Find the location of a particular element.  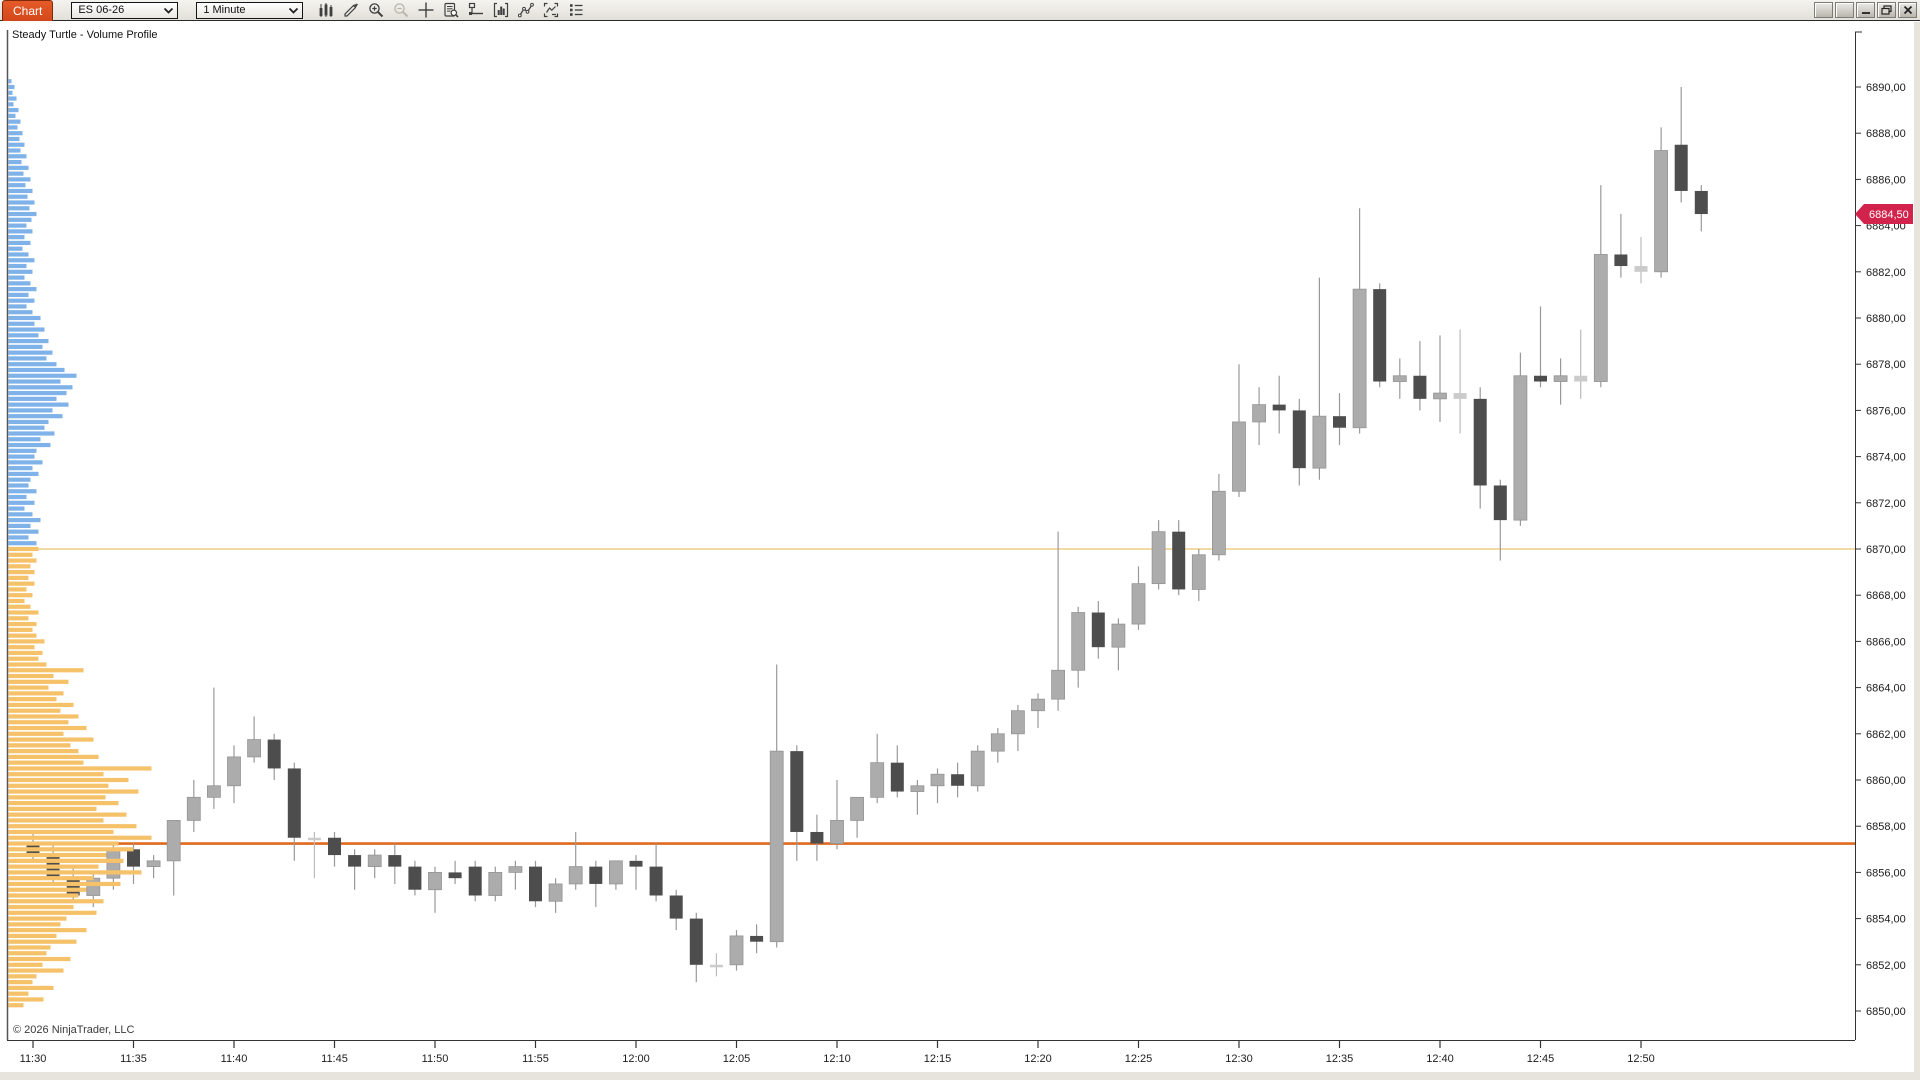

data-box-icon is located at coordinates (451, 10).